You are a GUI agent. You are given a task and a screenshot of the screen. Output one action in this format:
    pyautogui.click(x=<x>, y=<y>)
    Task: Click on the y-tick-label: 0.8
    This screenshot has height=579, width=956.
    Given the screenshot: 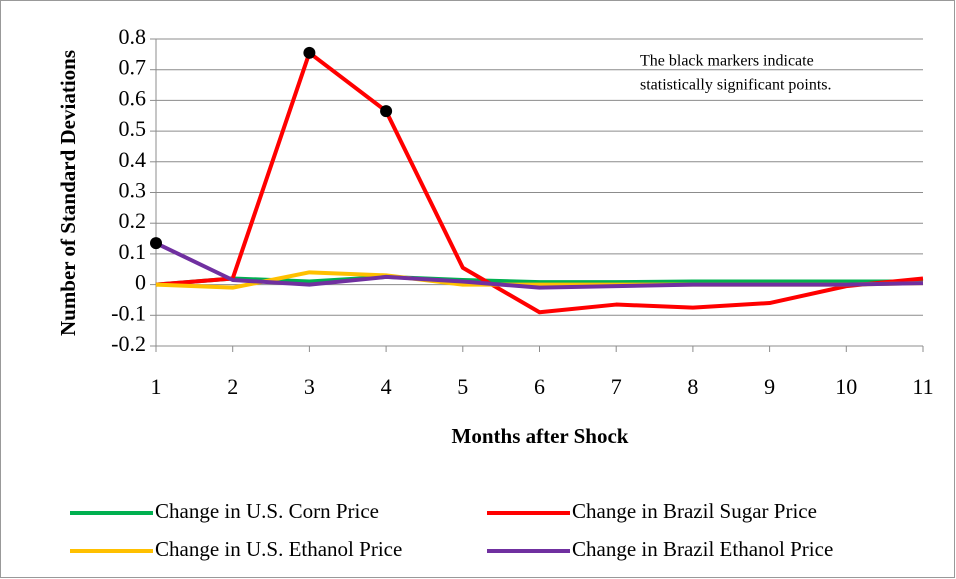 What is the action you would take?
    pyautogui.click(x=133, y=36)
    